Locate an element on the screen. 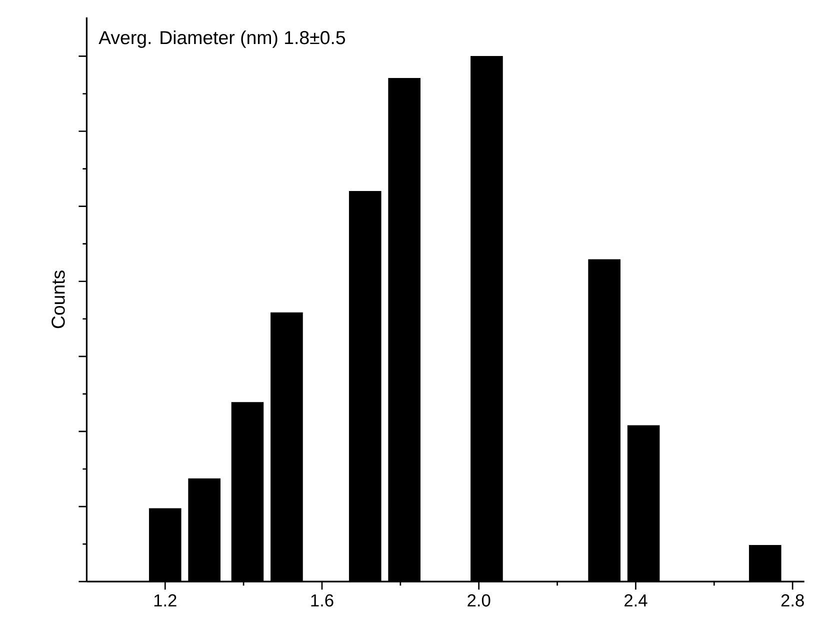 Image resolution: width=823 pixels, height=630 pixels. x-tick-label: 2.4 is located at coordinates (636, 600).